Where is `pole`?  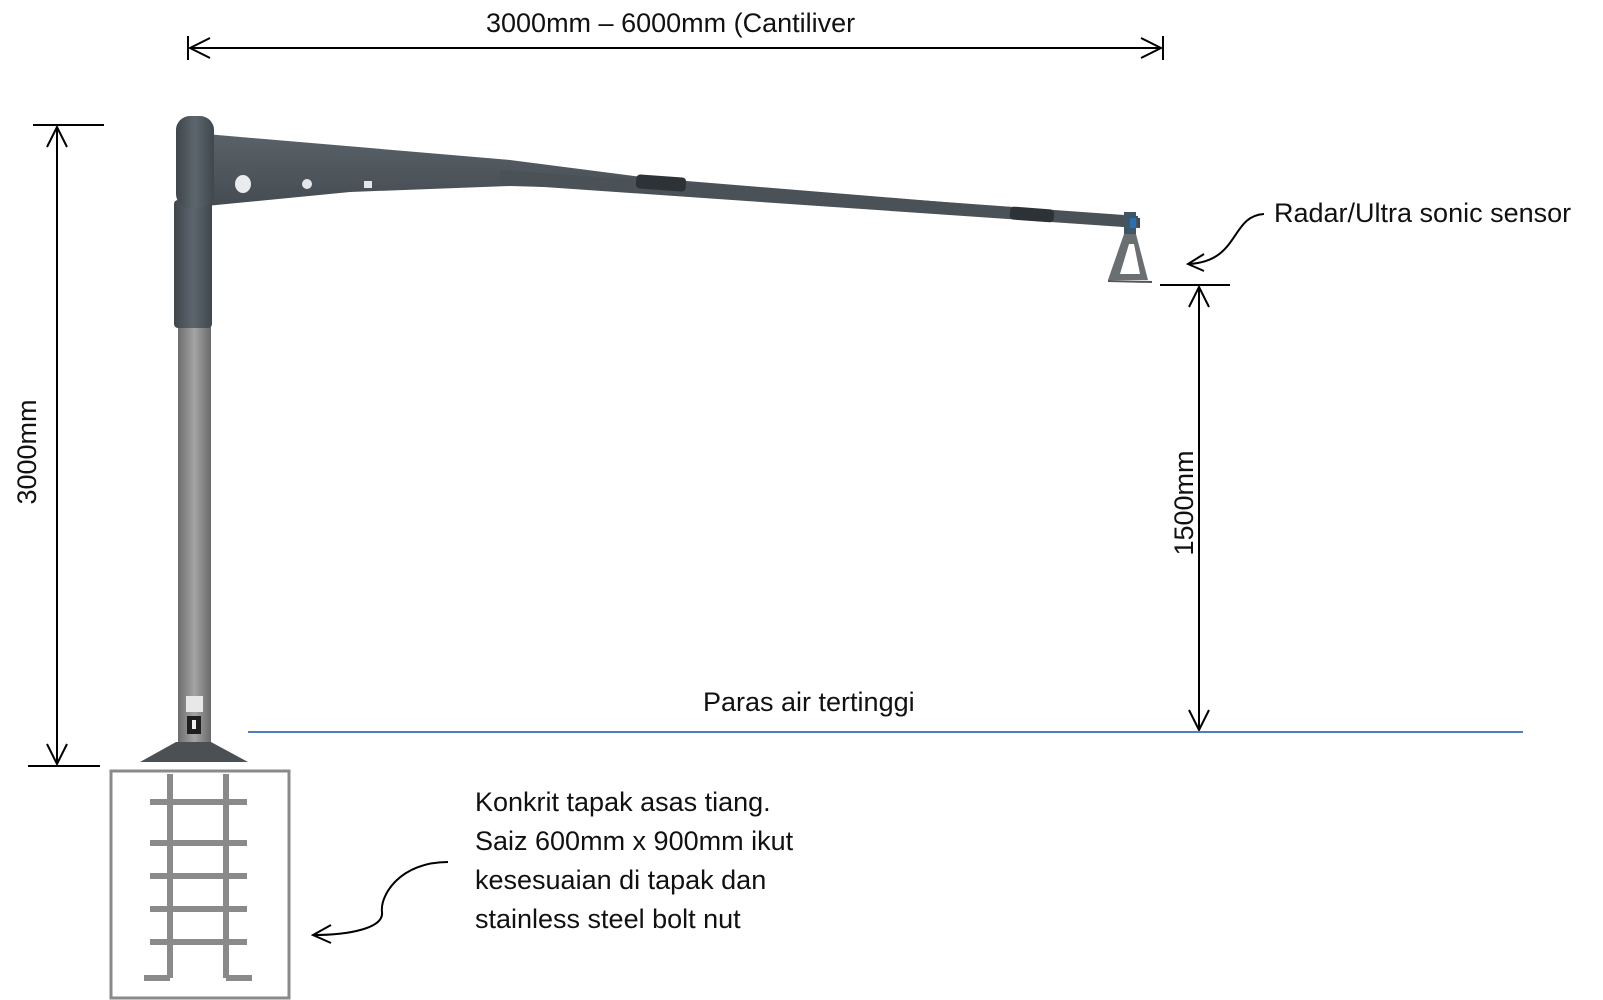 pole is located at coordinates (194, 439).